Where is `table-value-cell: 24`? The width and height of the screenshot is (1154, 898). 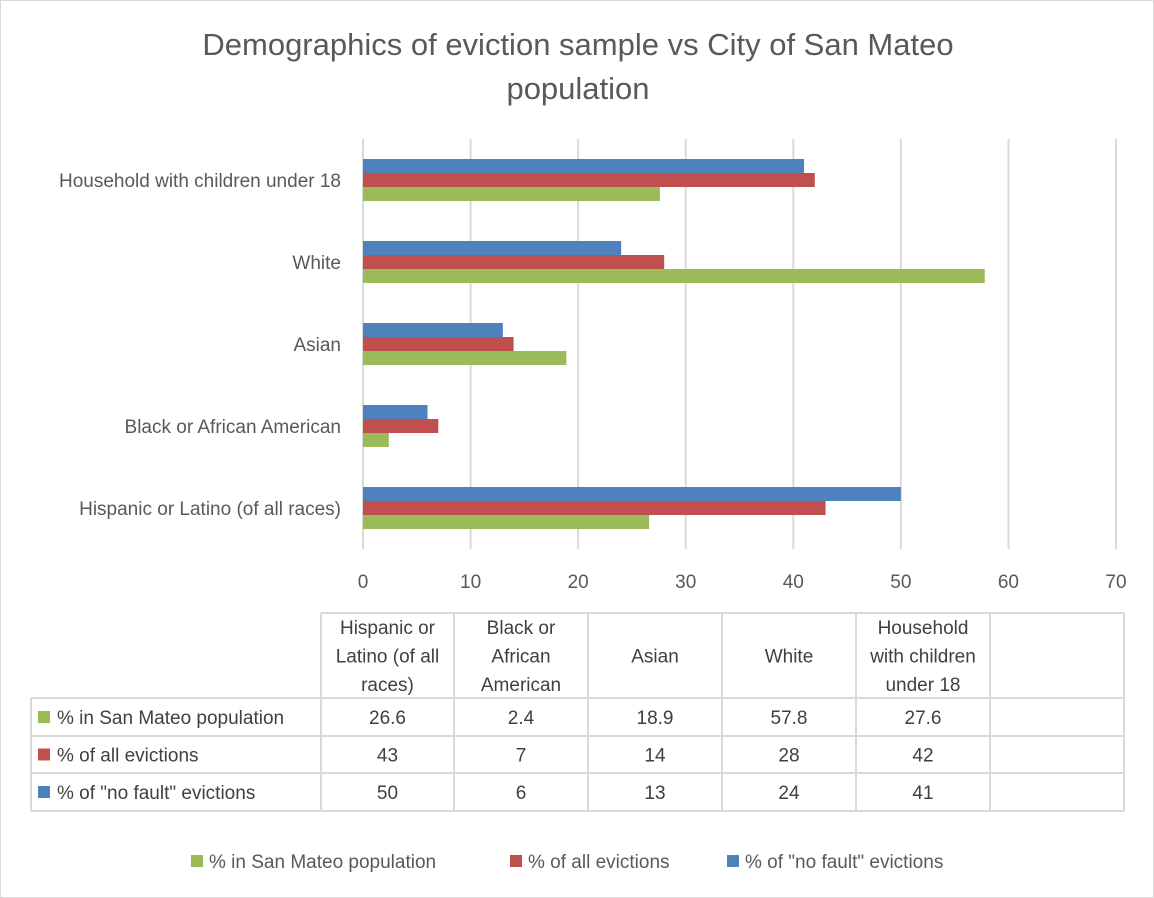
table-value-cell: 24 is located at coordinates (789, 793).